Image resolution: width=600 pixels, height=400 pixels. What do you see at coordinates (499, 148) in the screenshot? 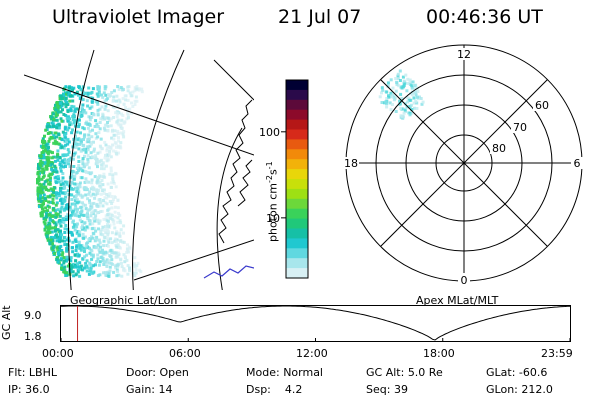
I see `lat-label-80: 80` at bounding box center [499, 148].